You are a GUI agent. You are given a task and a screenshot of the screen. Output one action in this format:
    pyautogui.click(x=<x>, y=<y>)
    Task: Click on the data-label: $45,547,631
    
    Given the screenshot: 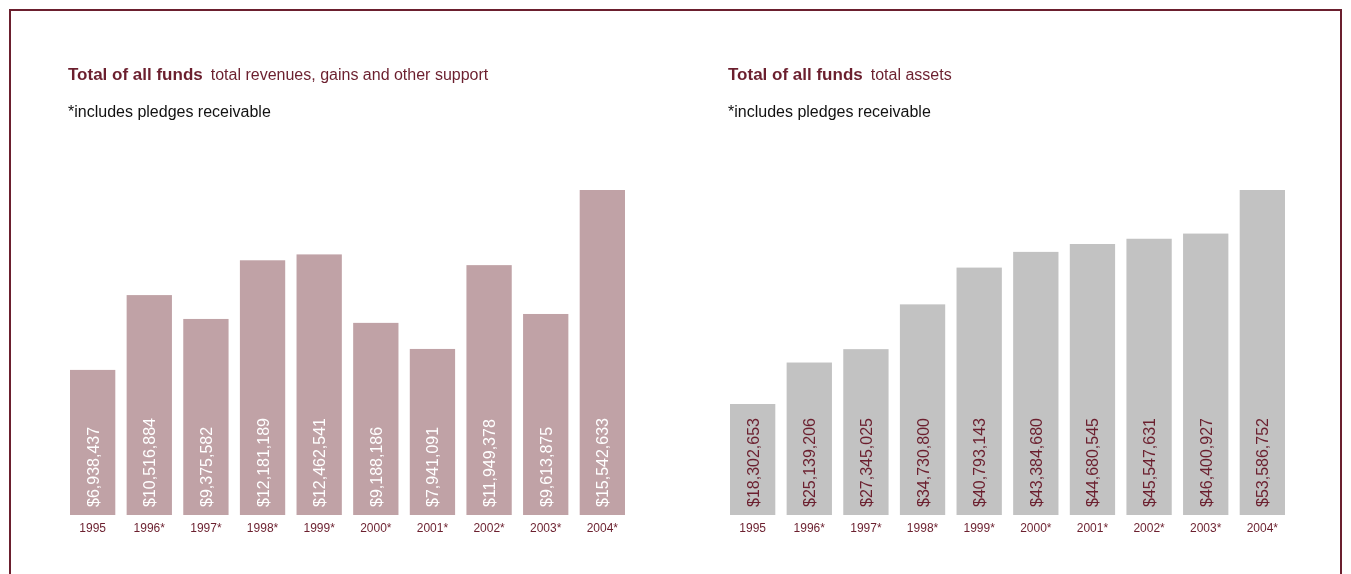 What is the action you would take?
    pyautogui.click(x=1150, y=462)
    